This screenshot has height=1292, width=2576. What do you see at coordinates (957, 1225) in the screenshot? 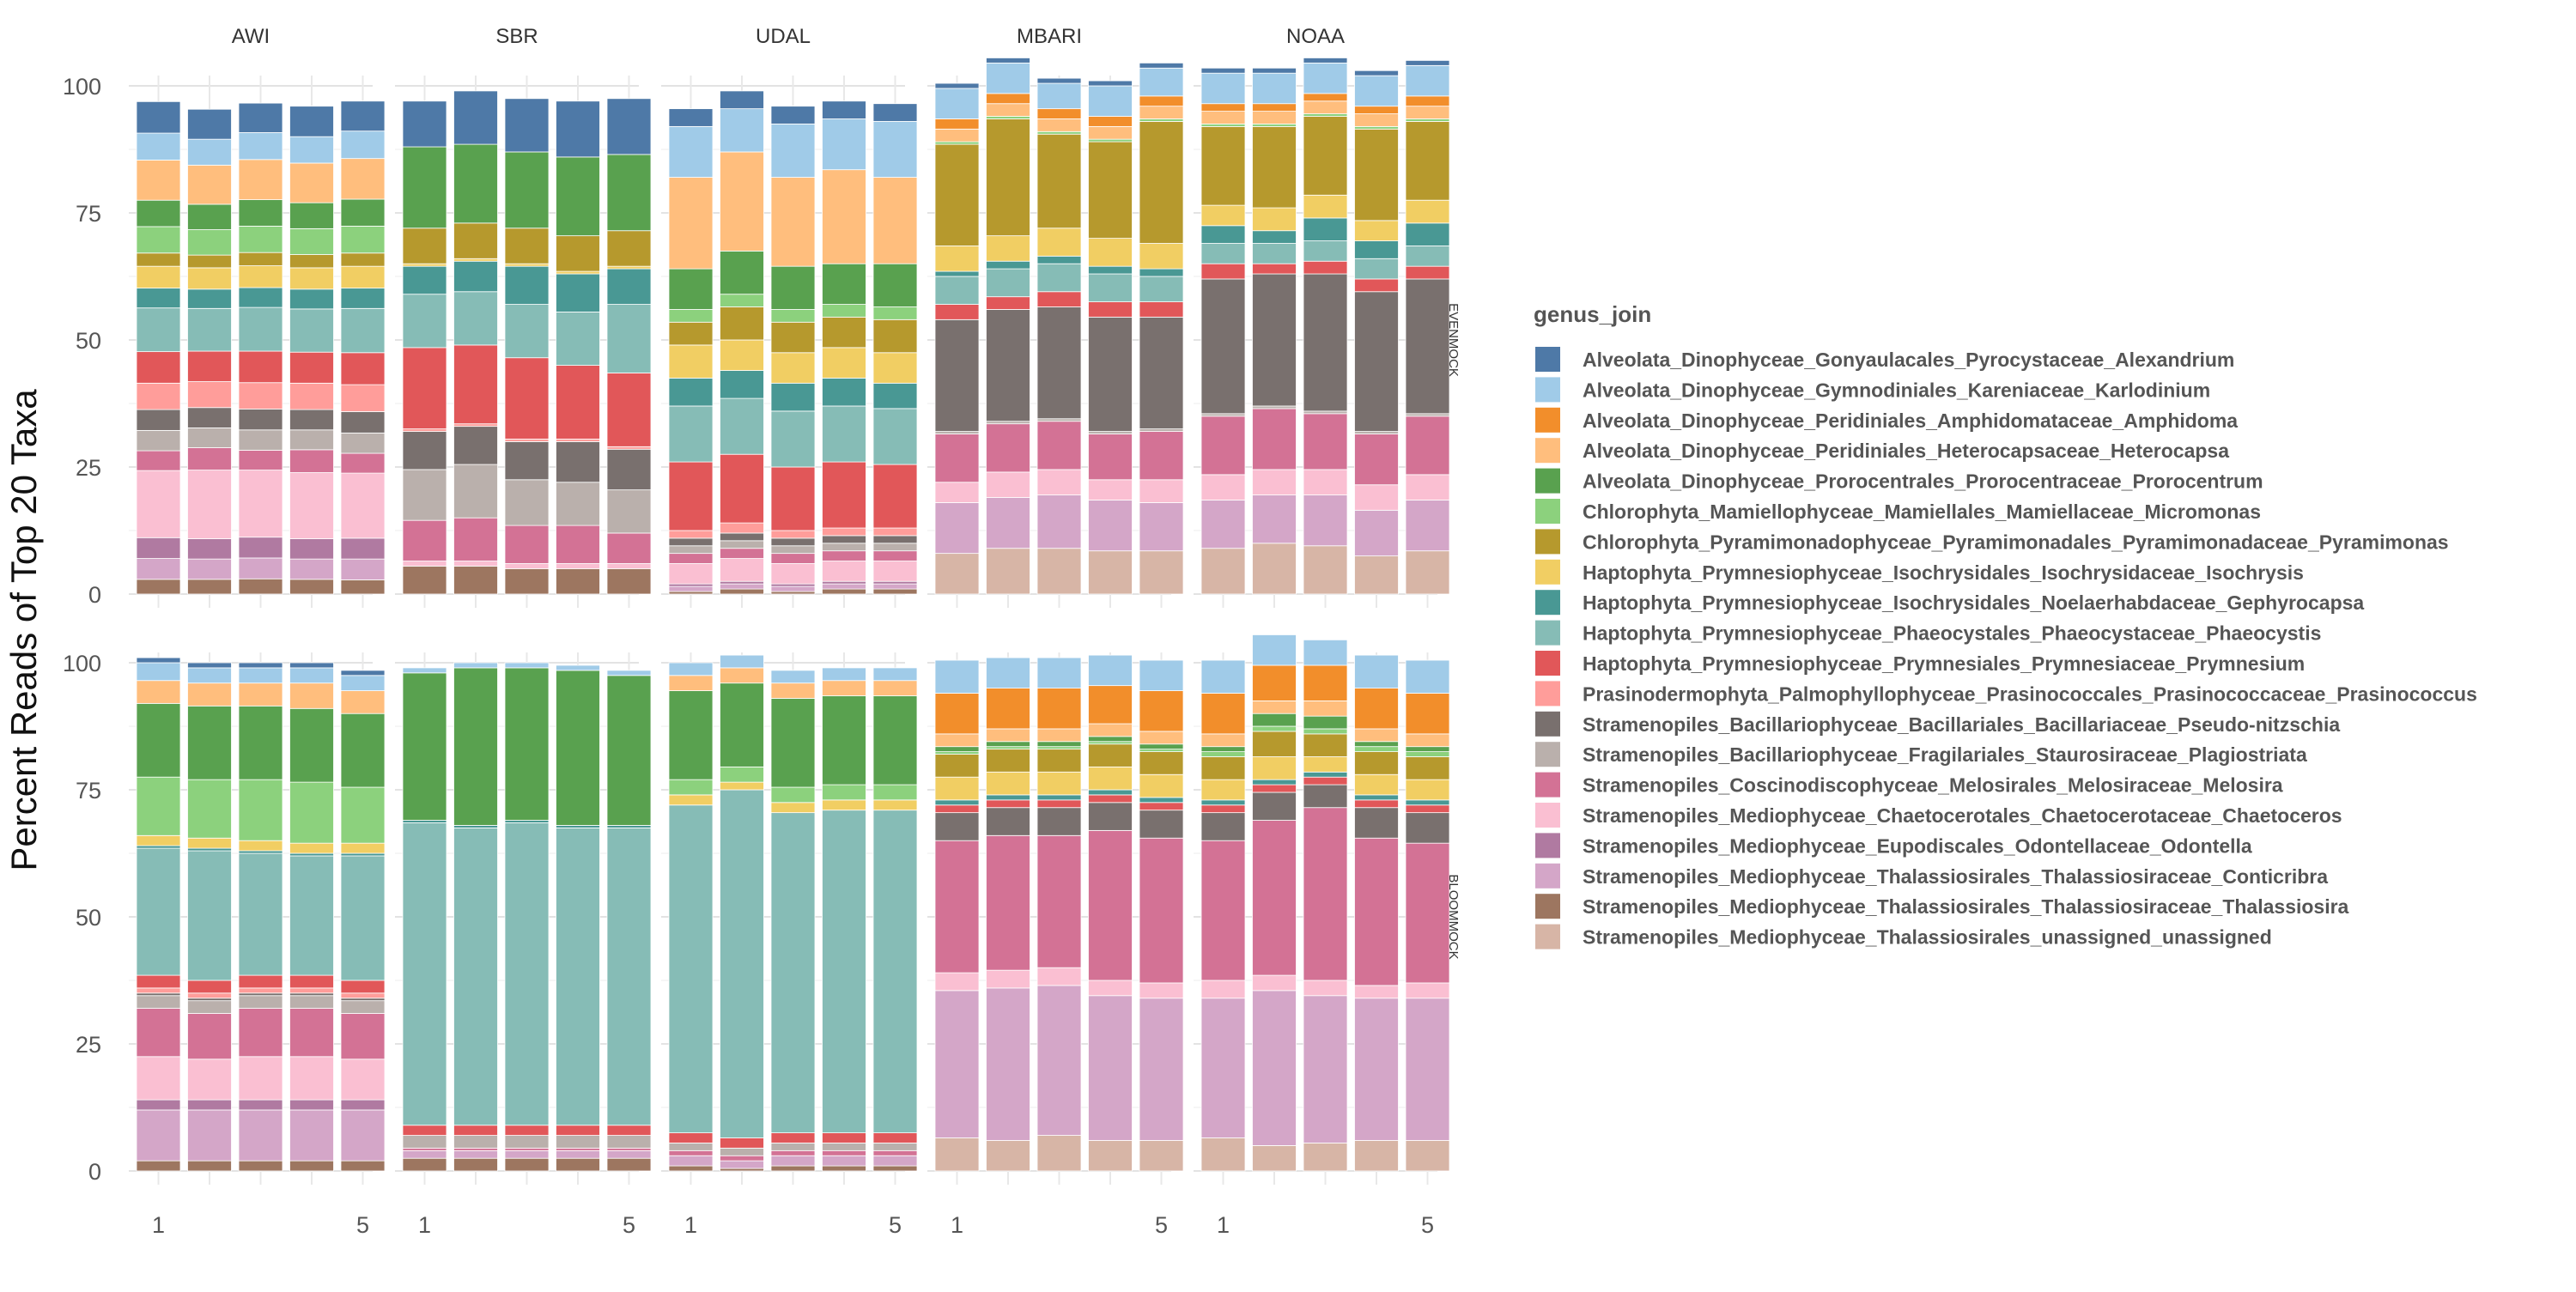
I see `x-tick-label: 1` at bounding box center [957, 1225].